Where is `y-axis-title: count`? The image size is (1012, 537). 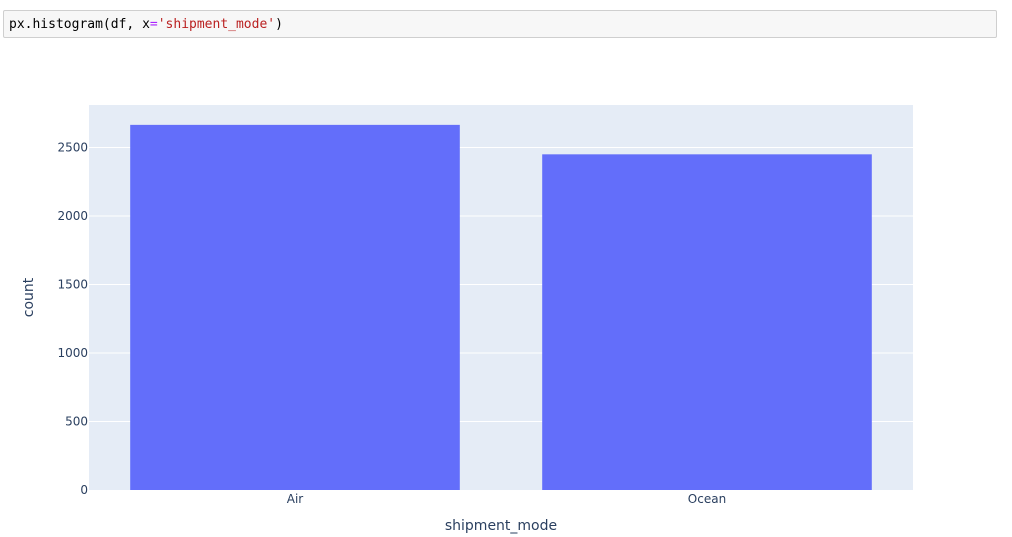 y-axis-title: count is located at coordinates (29, 297).